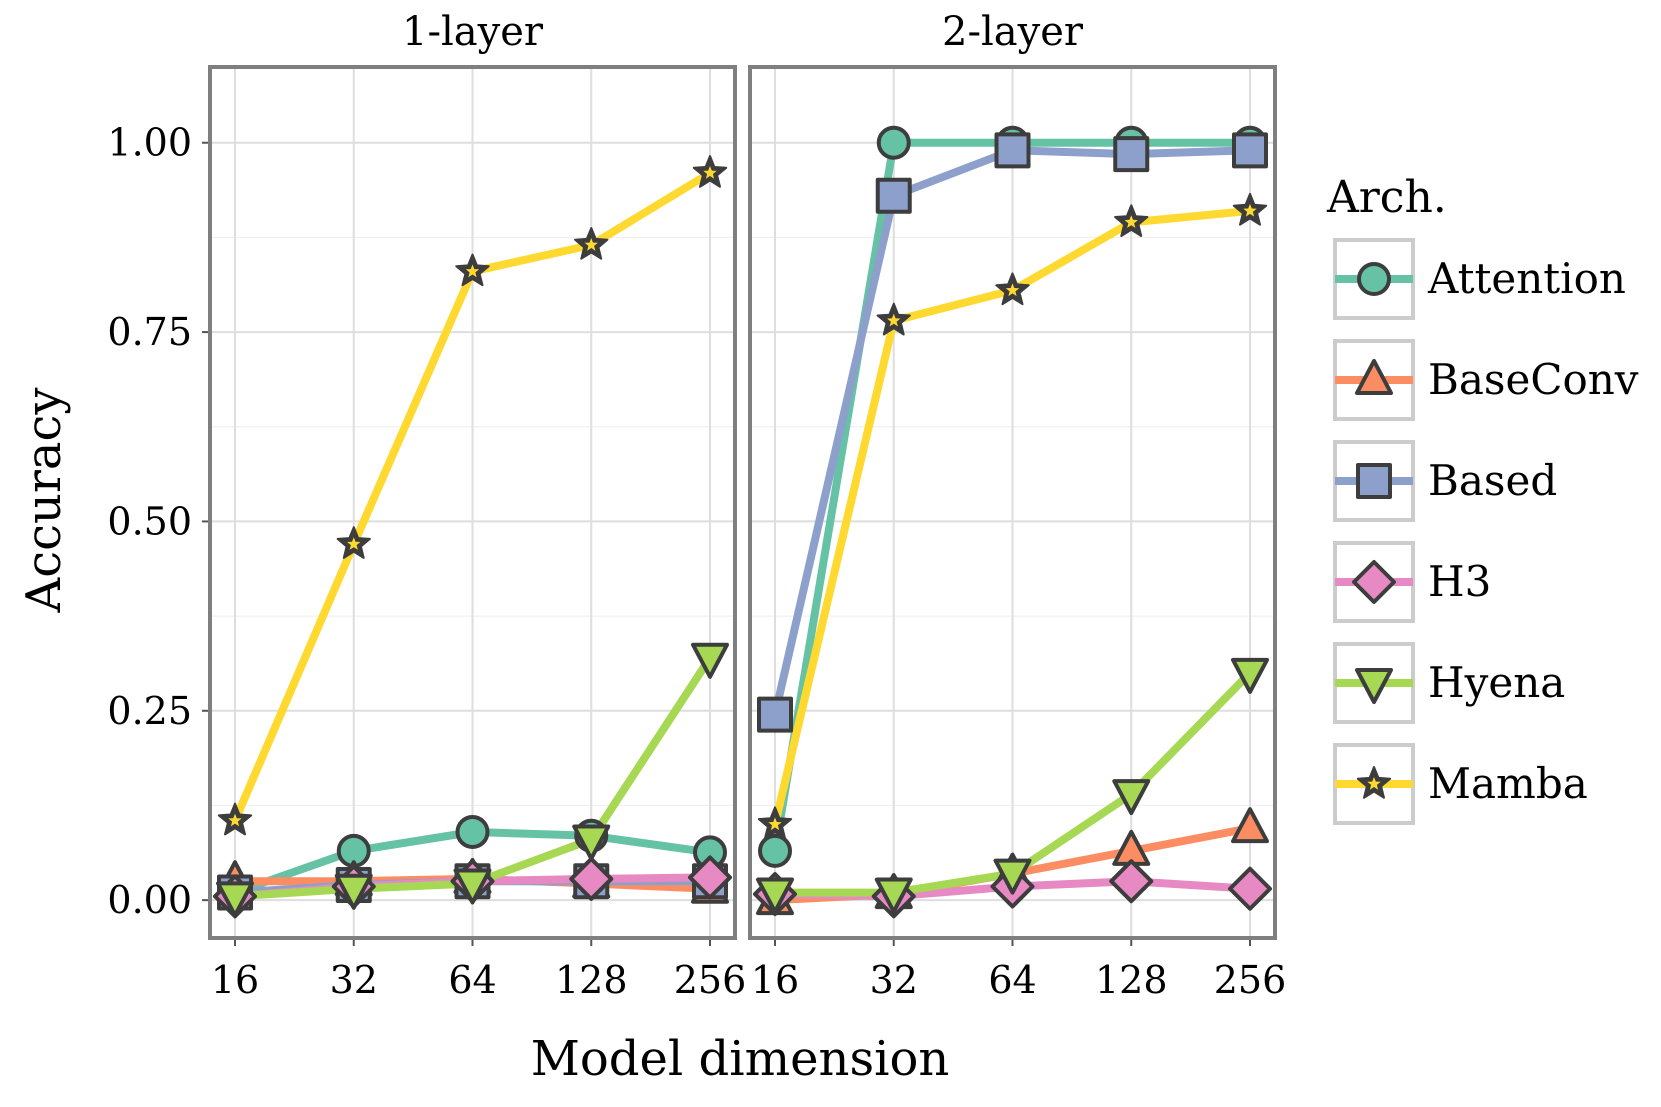 This screenshot has width=1661, height=1107. What do you see at coordinates (1374, 783) in the screenshot?
I see `legend-marker-mamba-center` at bounding box center [1374, 783].